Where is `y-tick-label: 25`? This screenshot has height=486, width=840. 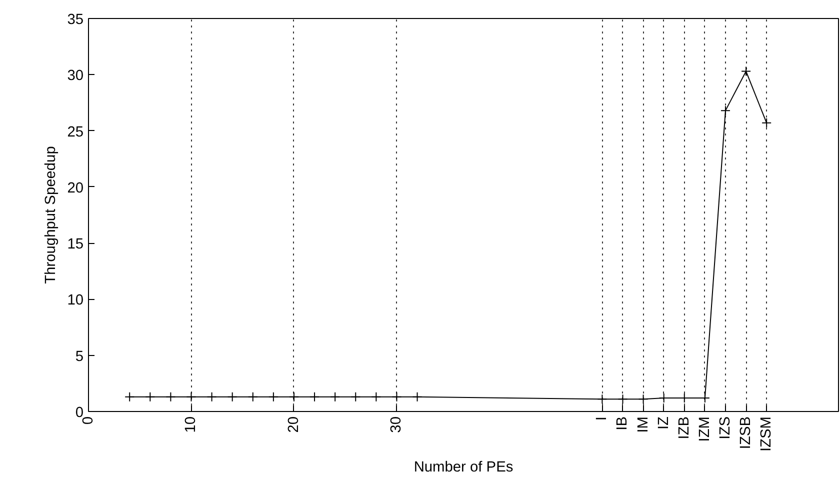
y-tick-label: 25 is located at coordinates (75, 132).